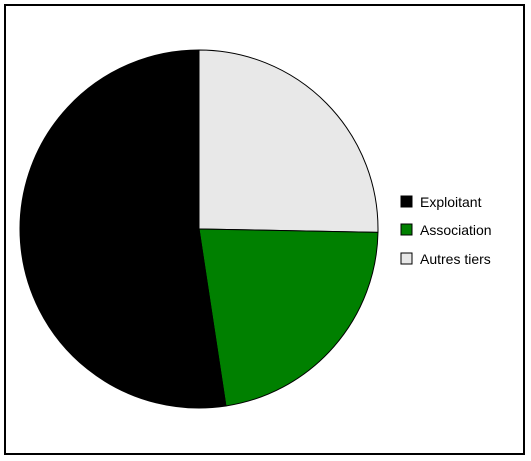  Describe the element at coordinates (288, 317) in the screenshot. I see `pie-slice-association` at that location.